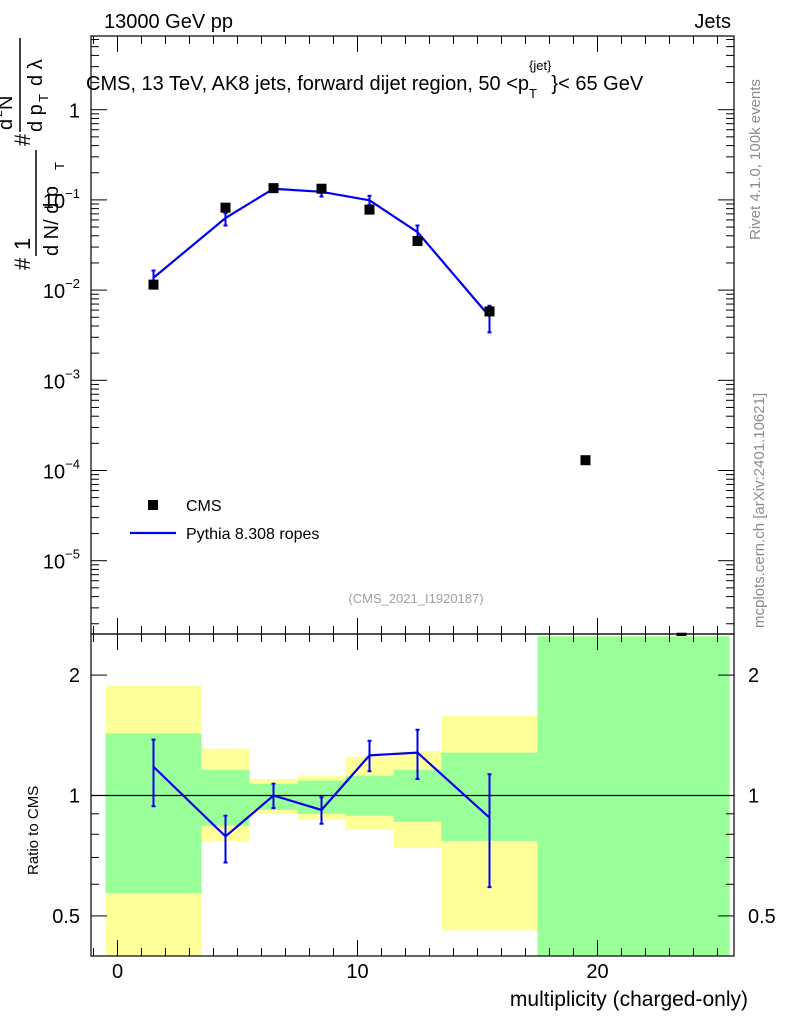 The width and height of the screenshot is (786, 1024). I want to click on ratio-ytick-label-right-2: 2, so click(753, 676).